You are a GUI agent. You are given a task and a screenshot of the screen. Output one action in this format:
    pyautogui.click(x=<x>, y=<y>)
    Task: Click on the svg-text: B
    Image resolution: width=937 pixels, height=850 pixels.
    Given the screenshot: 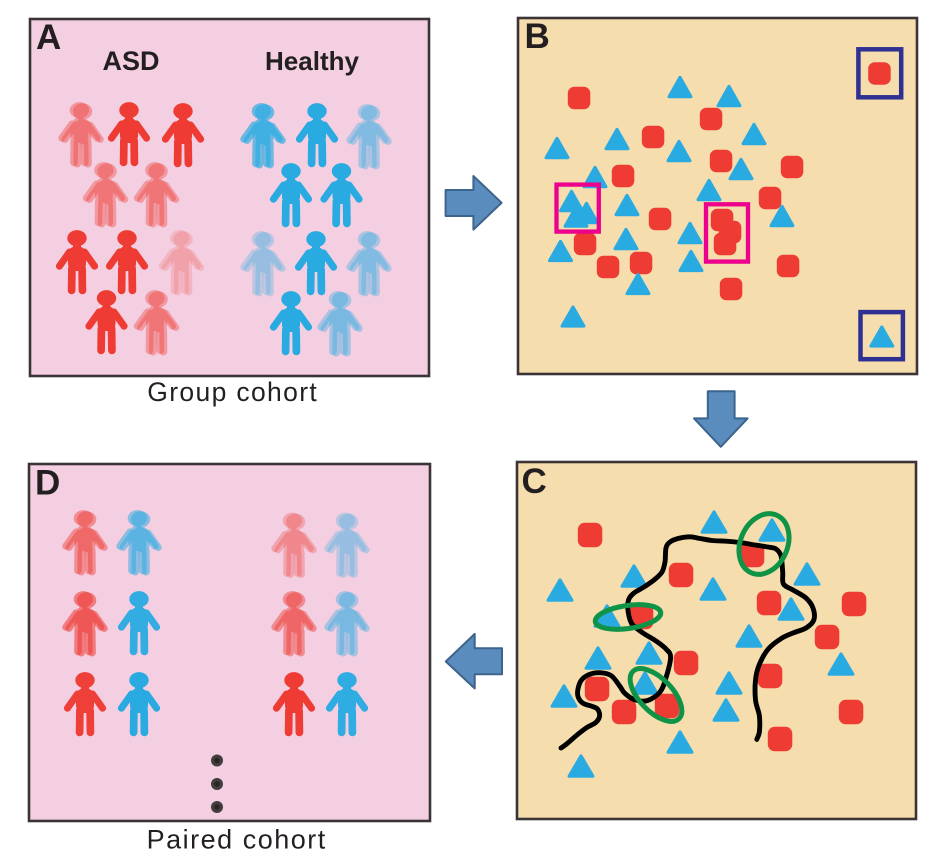 What is the action you would take?
    pyautogui.click(x=537, y=36)
    